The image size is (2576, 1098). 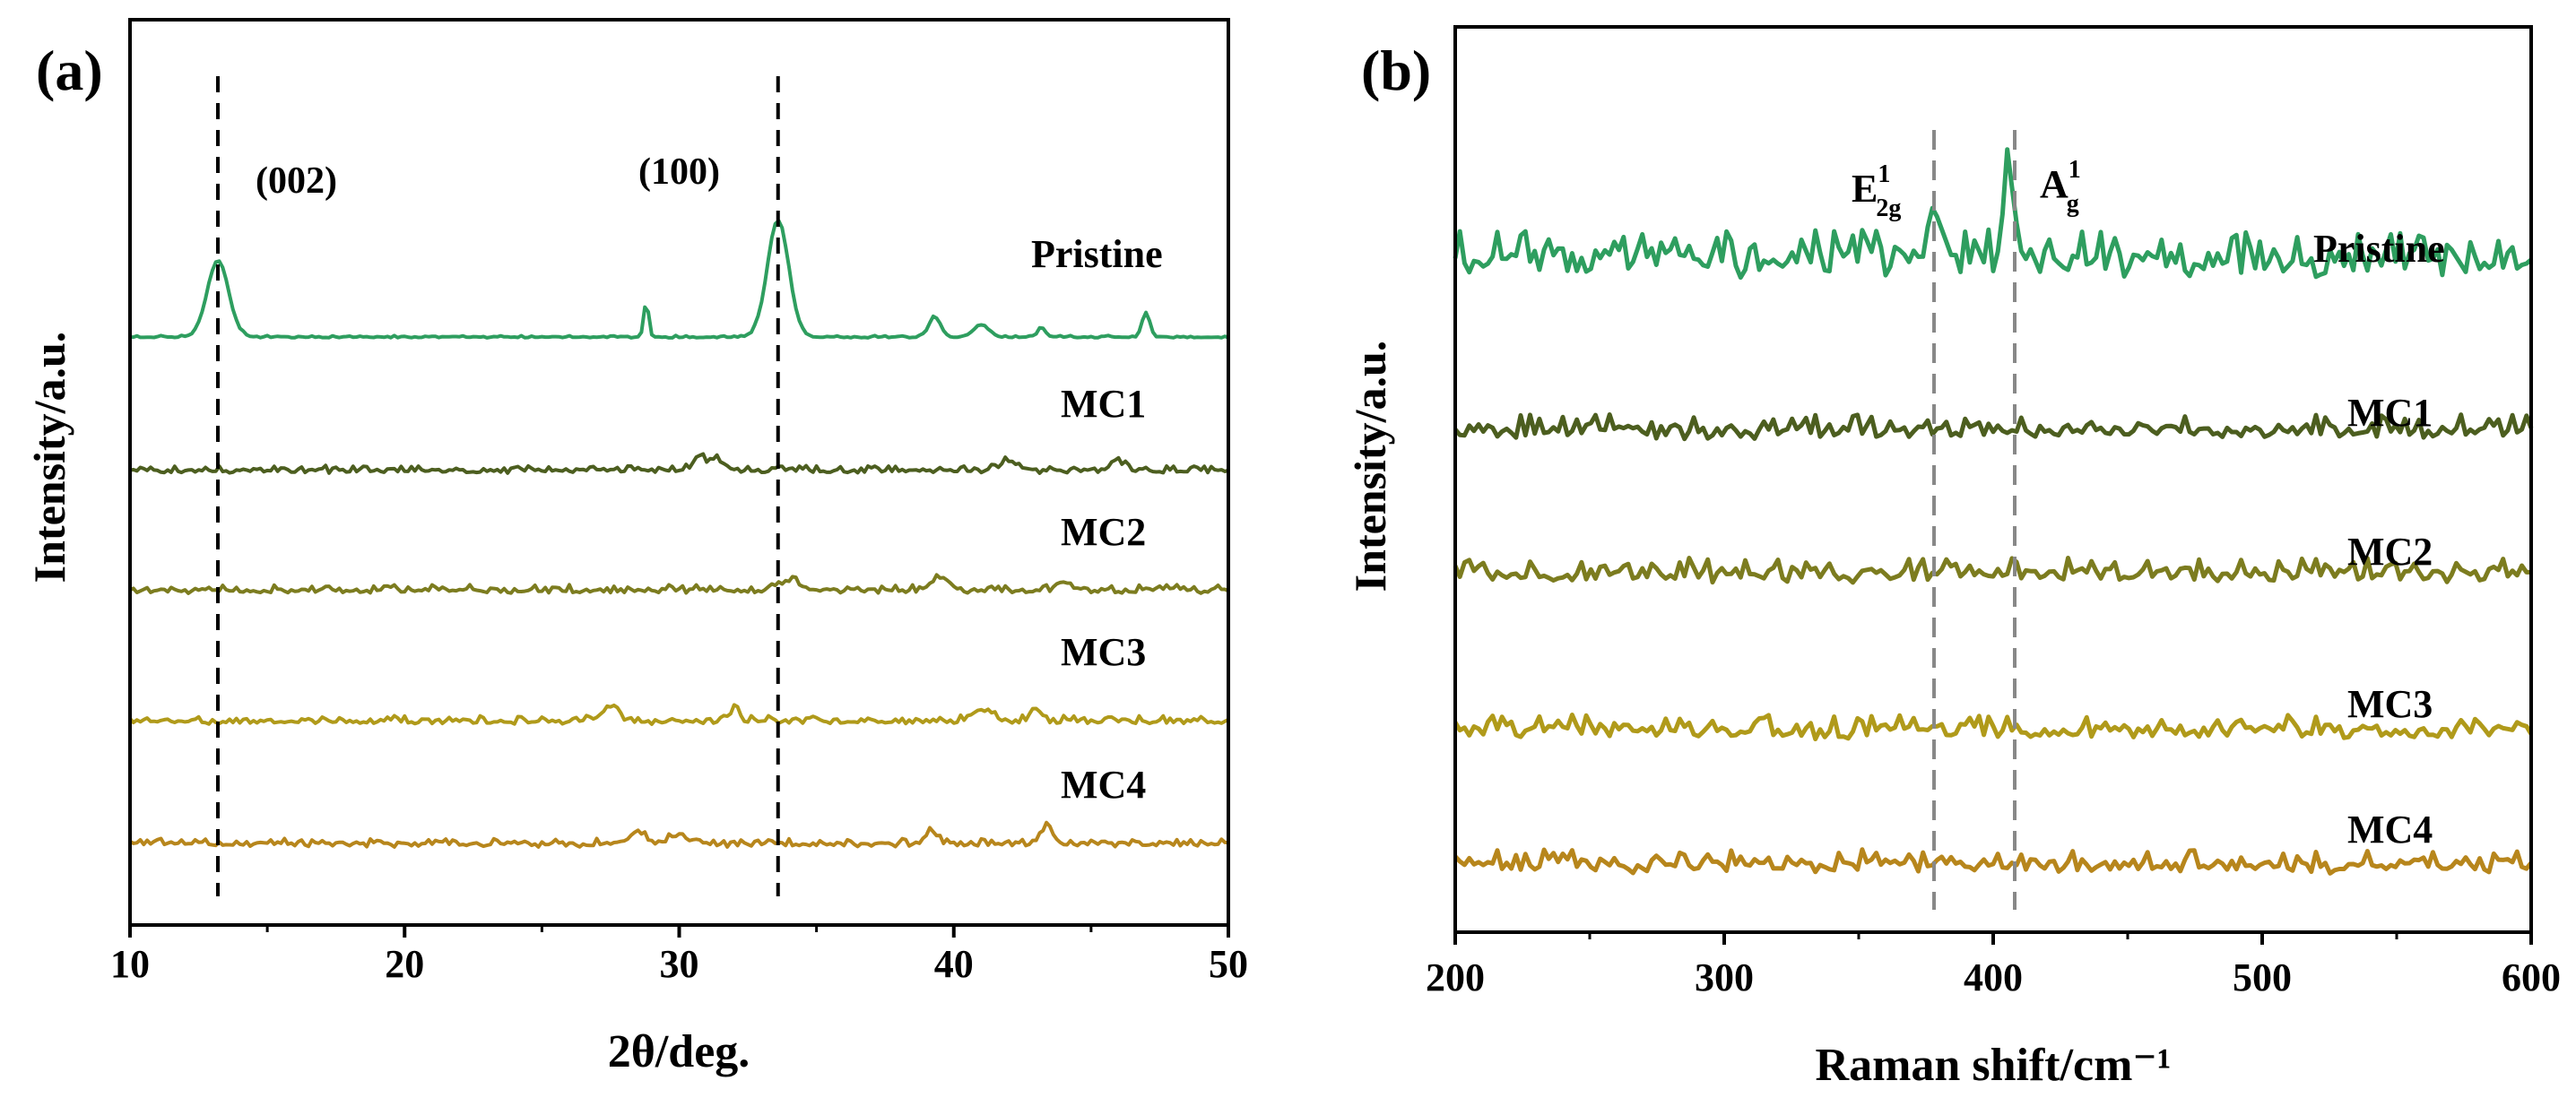 What do you see at coordinates (679, 172) in the screenshot?
I see `panel-a-annotation-100: (100)` at bounding box center [679, 172].